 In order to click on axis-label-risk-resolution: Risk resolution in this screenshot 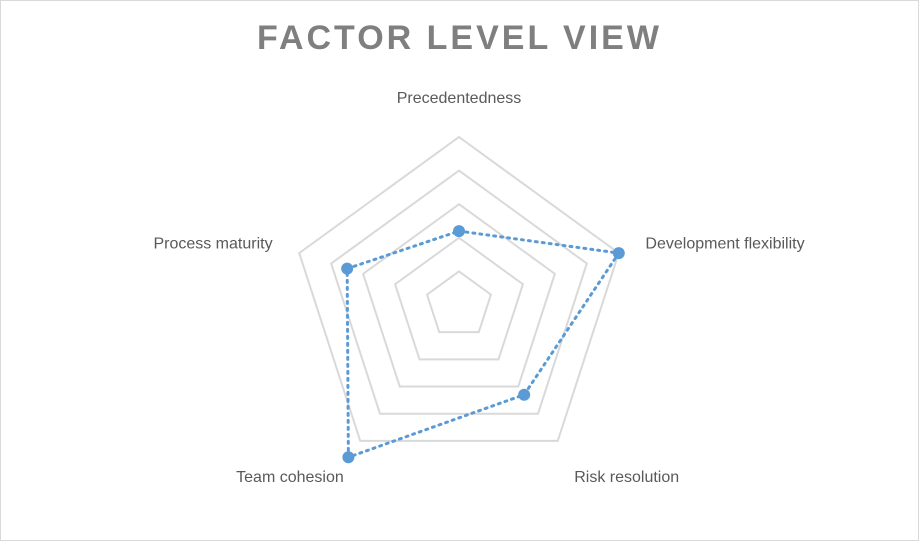, I will do `click(626, 477)`.